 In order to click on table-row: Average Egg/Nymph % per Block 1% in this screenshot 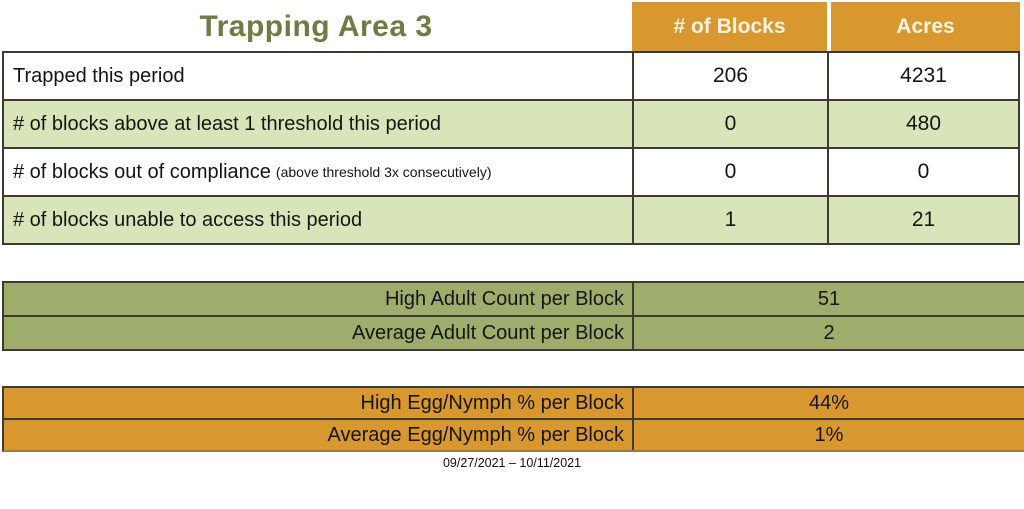, I will do `click(514, 434)`.